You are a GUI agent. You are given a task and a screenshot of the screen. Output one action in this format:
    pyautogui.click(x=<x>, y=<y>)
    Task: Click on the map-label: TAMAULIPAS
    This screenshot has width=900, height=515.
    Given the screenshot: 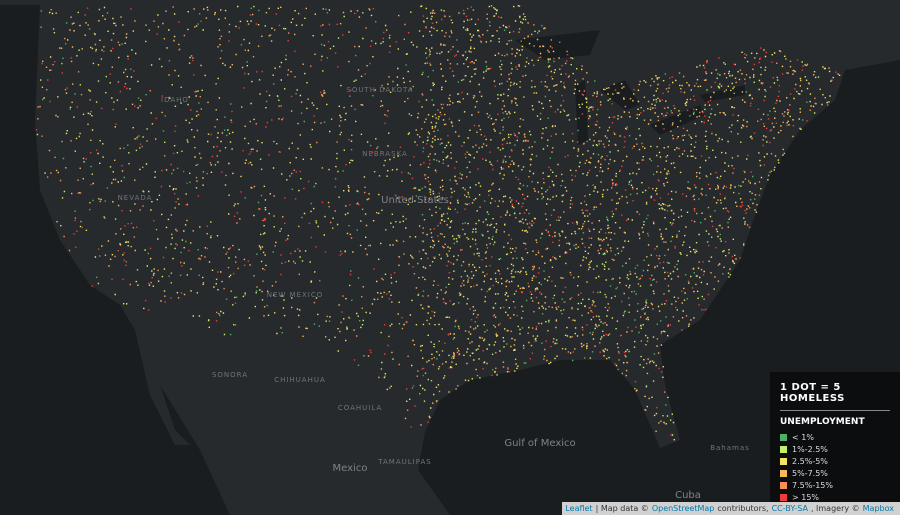 What is the action you would take?
    pyautogui.click(x=404, y=462)
    